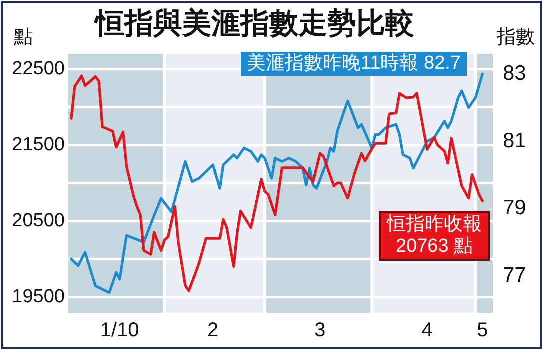 Image resolution: width=543 pixels, height=350 pixels. What do you see at coordinates (514, 275) in the screenshot?
I see `y2-tick-label: 77` at bounding box center [514, 275].